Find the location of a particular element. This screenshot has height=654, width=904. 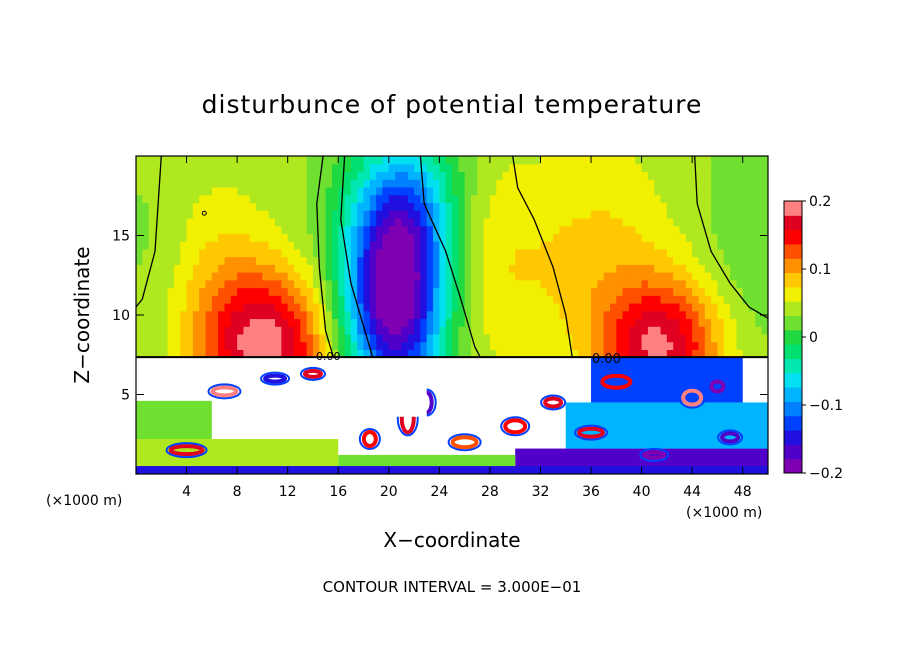

colorbar-tick-label: −0.2 is located at coordinates (826, 474).